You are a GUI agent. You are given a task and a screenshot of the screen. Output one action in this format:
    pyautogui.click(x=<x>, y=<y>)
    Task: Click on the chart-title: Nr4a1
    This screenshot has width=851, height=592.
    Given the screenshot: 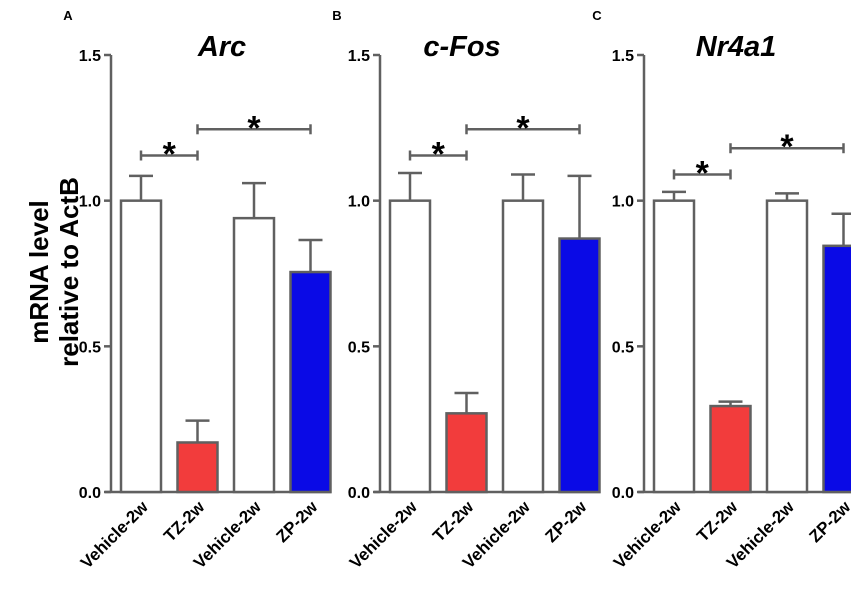 What is the action you would take?
    pyautogui.click(x=736, y=47)
    